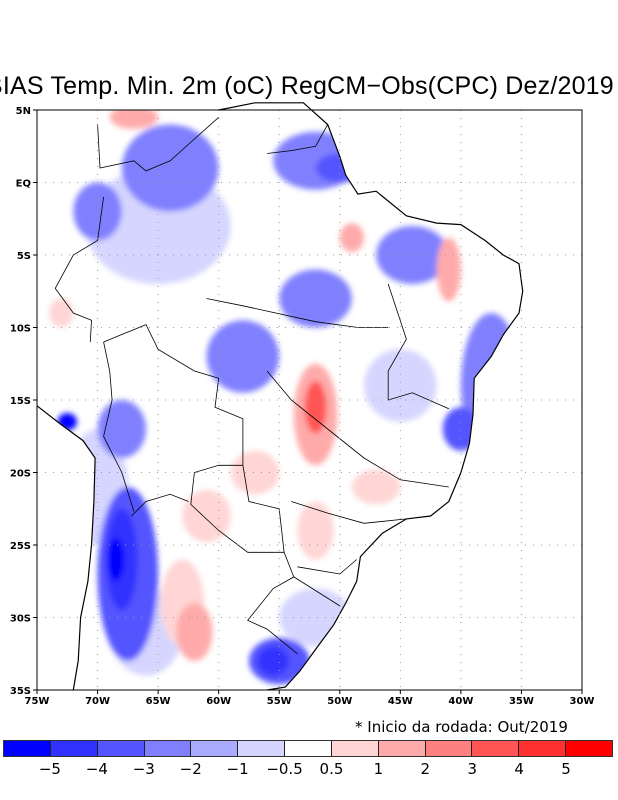 This screenshot has height=800, width=618. What do you see at coordinates (20, 619) in the screenshot?
I see `y-tick-label: 30S` at bounding box center [20, 619].